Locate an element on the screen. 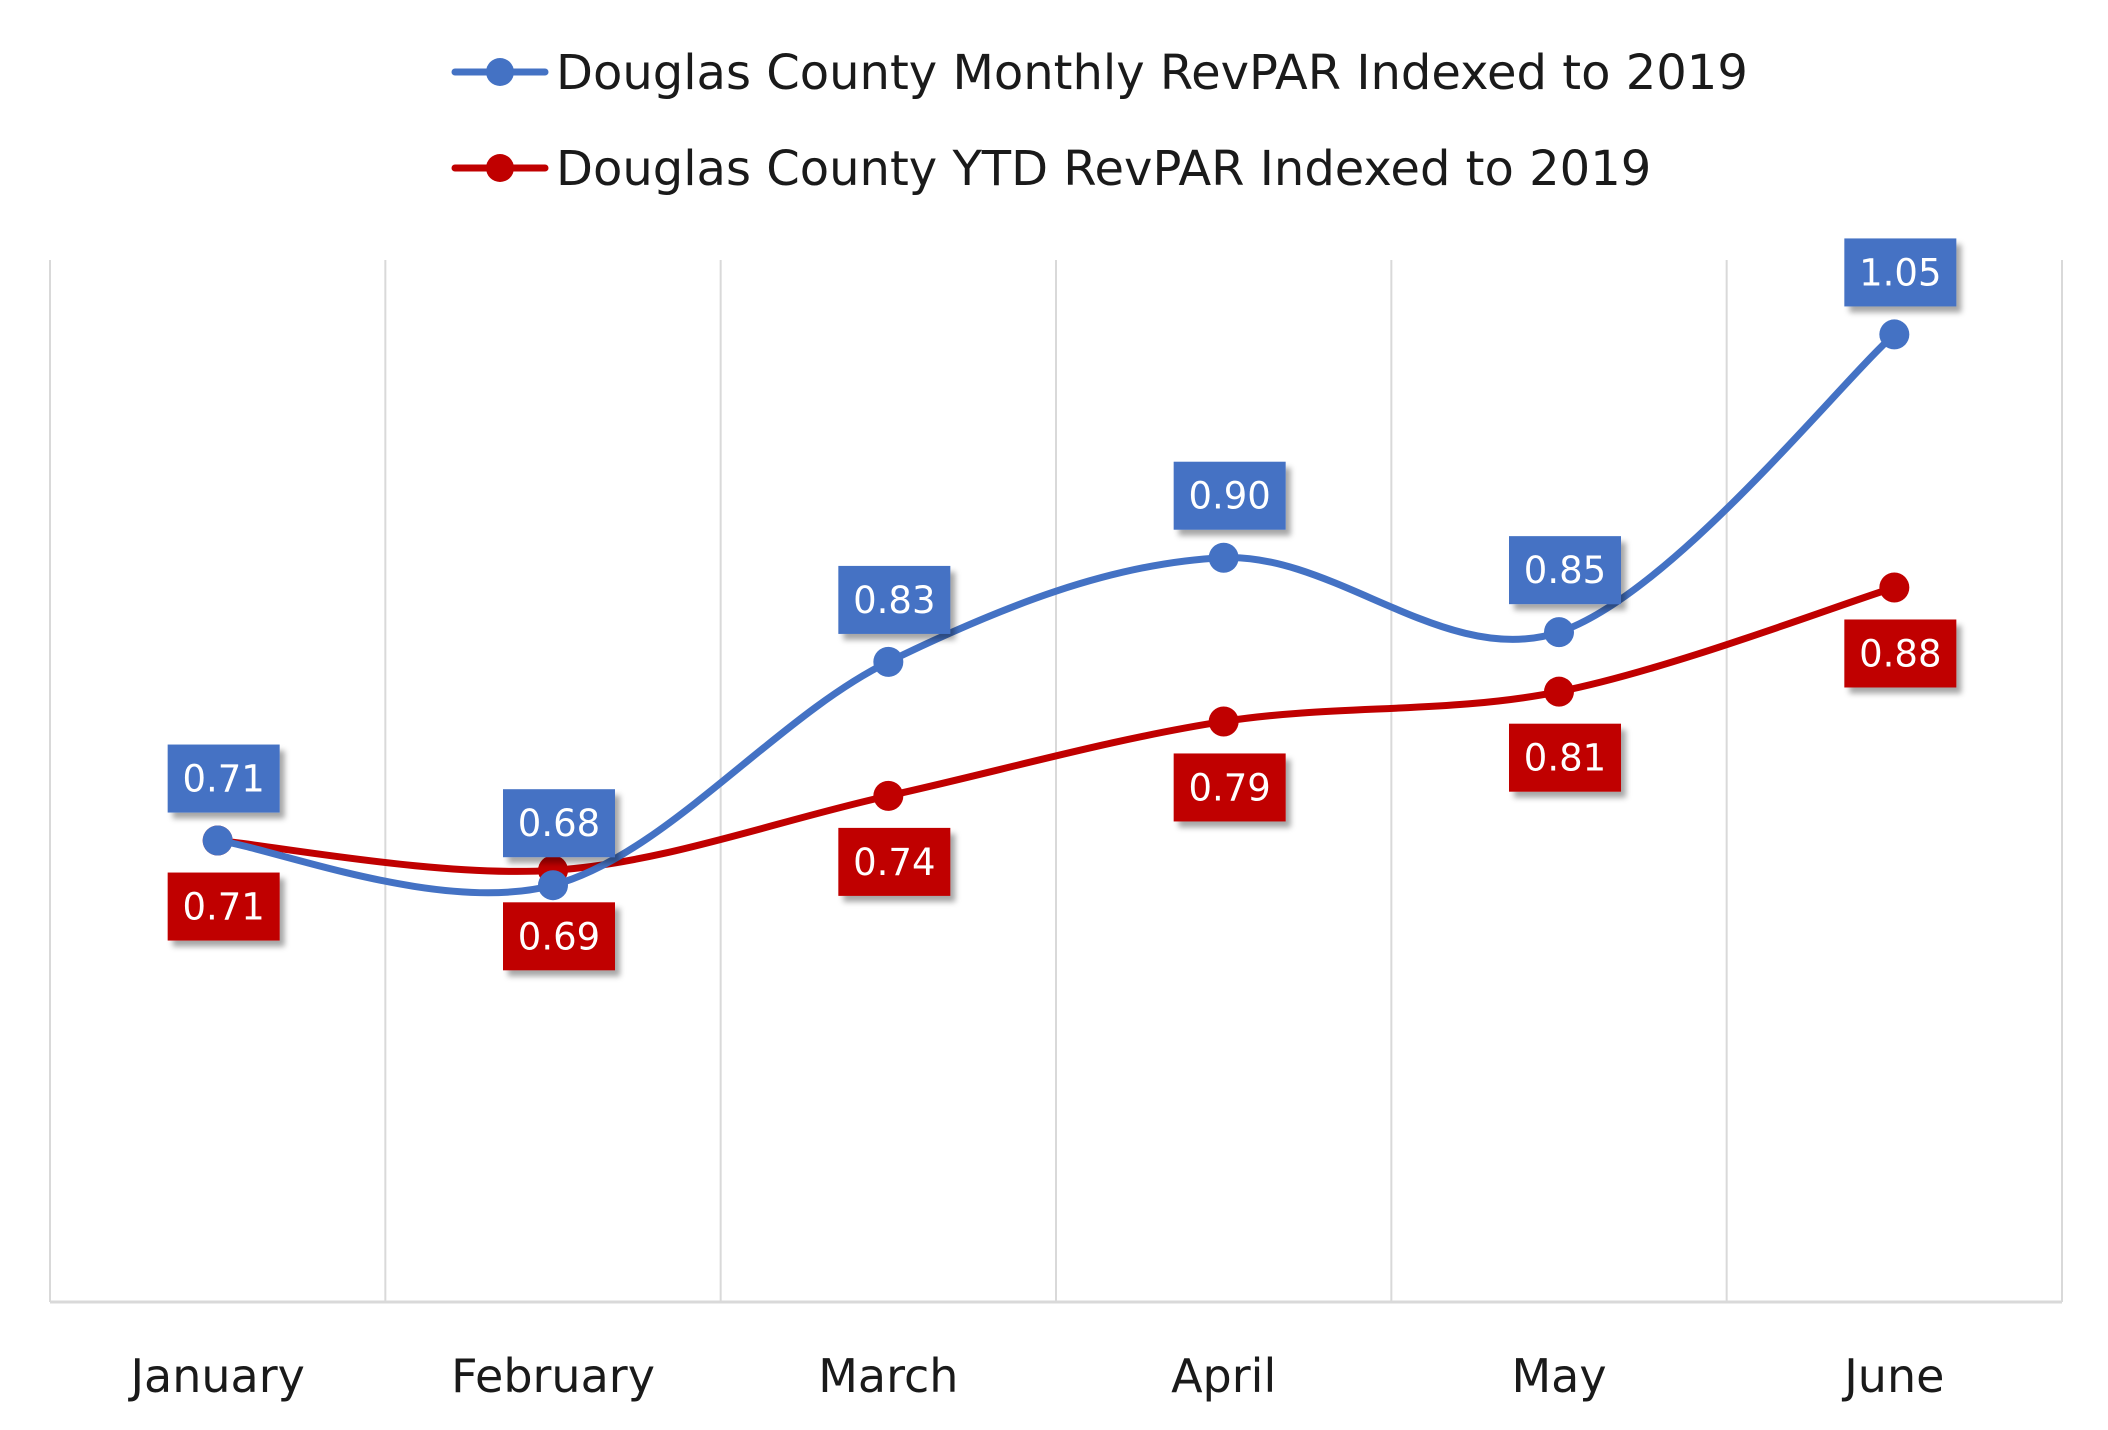  data-label-text: 0.81 is located at coordinates (1565, 758).